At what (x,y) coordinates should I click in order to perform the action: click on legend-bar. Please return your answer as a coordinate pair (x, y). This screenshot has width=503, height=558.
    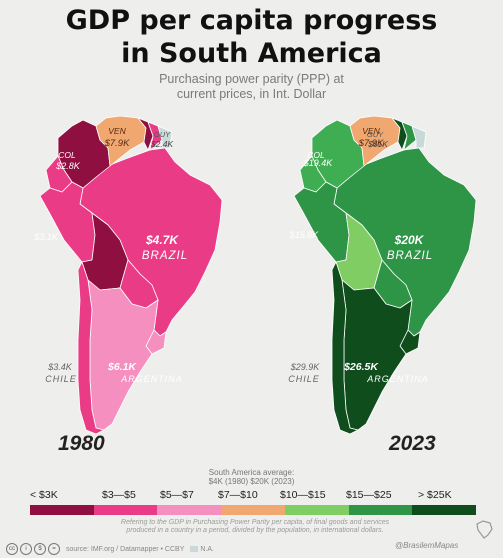
    Looking at the image, I should click on (253, 510).